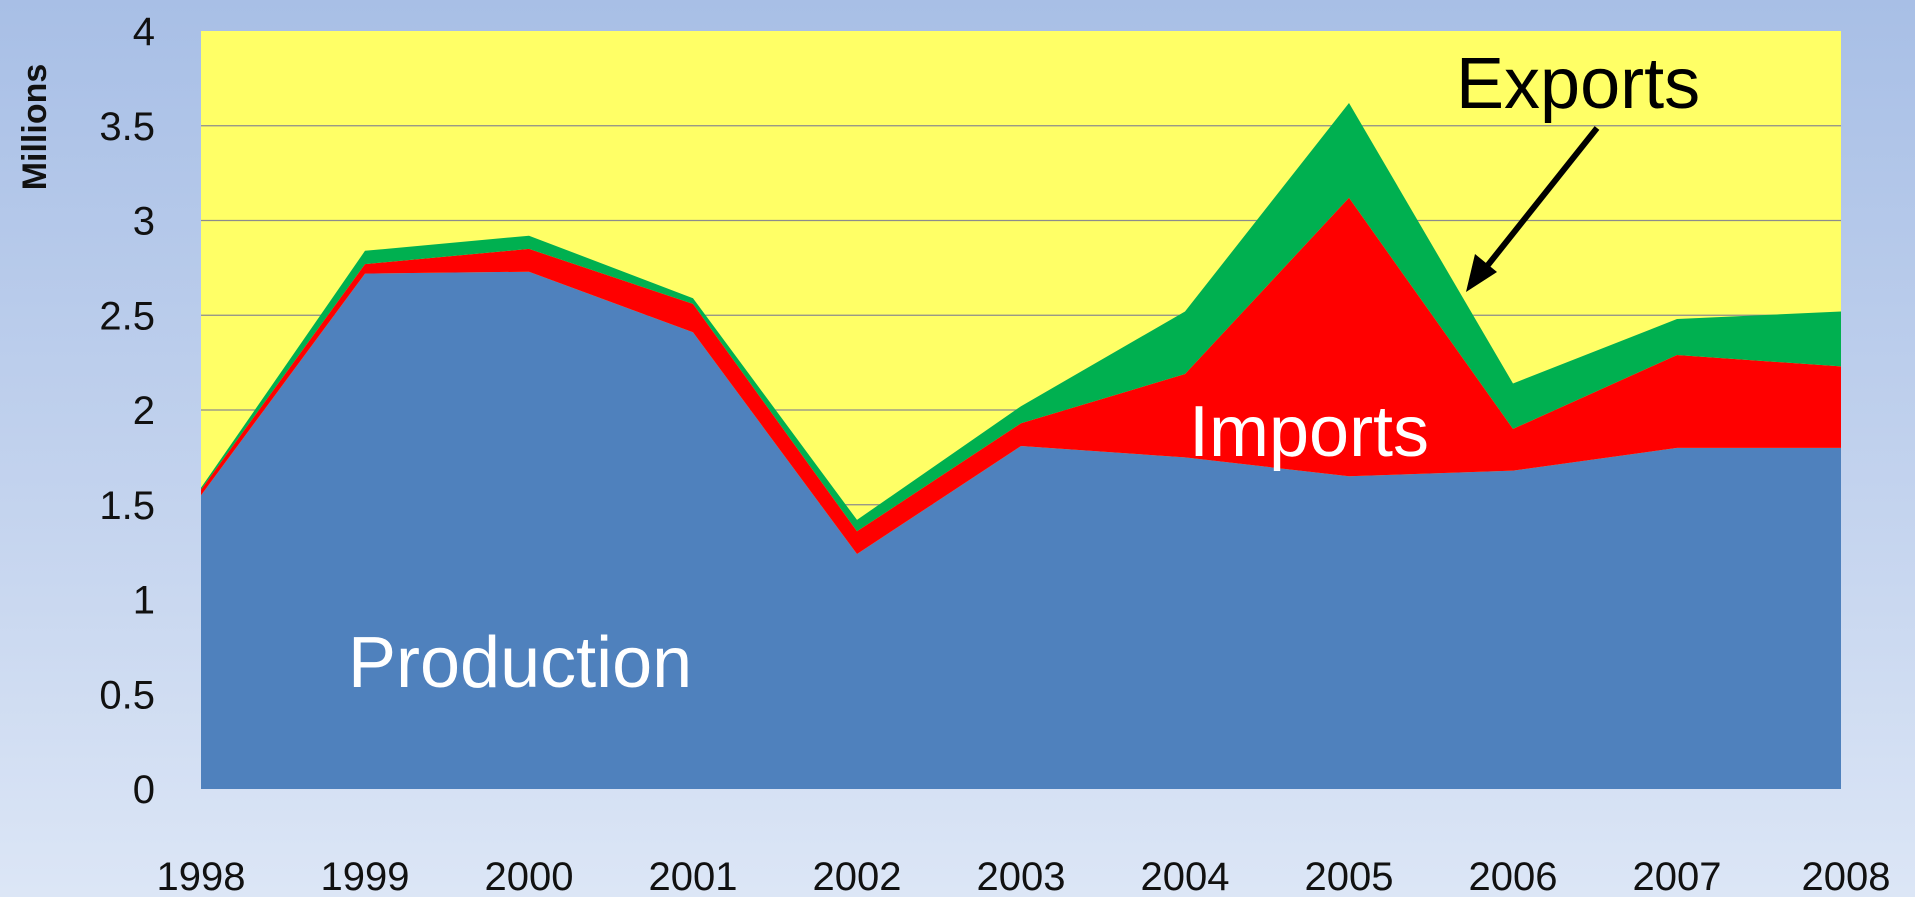 This screenshot has width=1915, height=897. What do you see at coordinates (144, 411) in the screenshot?
I see `y-tick-label: 2` at bounding box center [144, 411].